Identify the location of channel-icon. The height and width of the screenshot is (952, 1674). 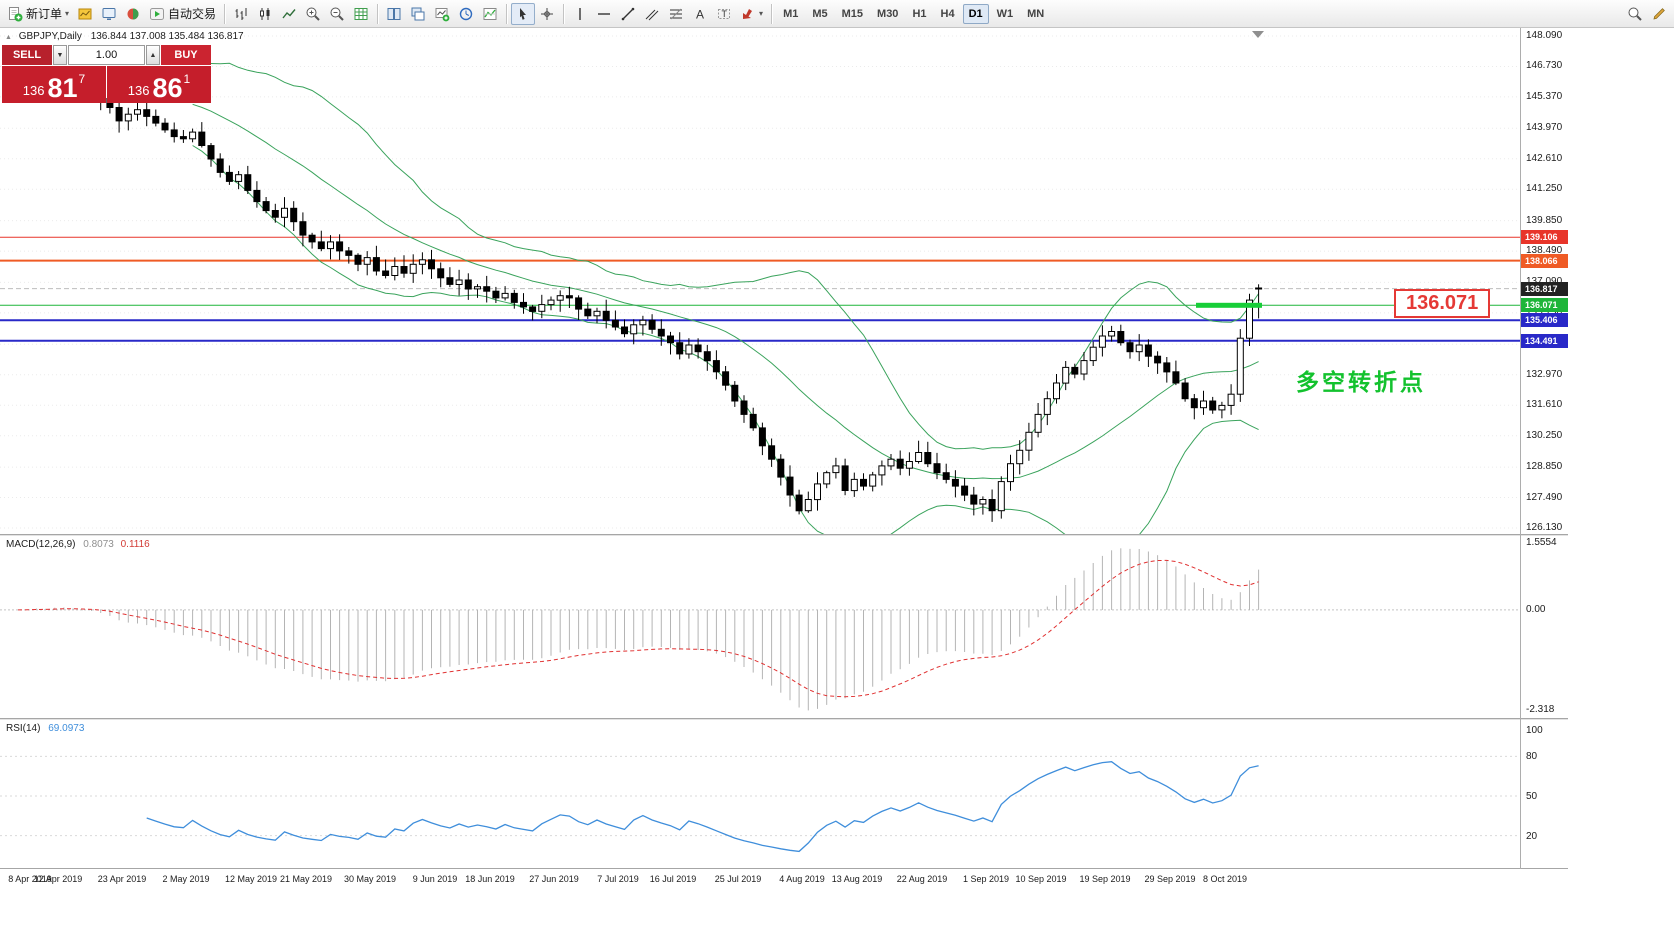
(652, 14).